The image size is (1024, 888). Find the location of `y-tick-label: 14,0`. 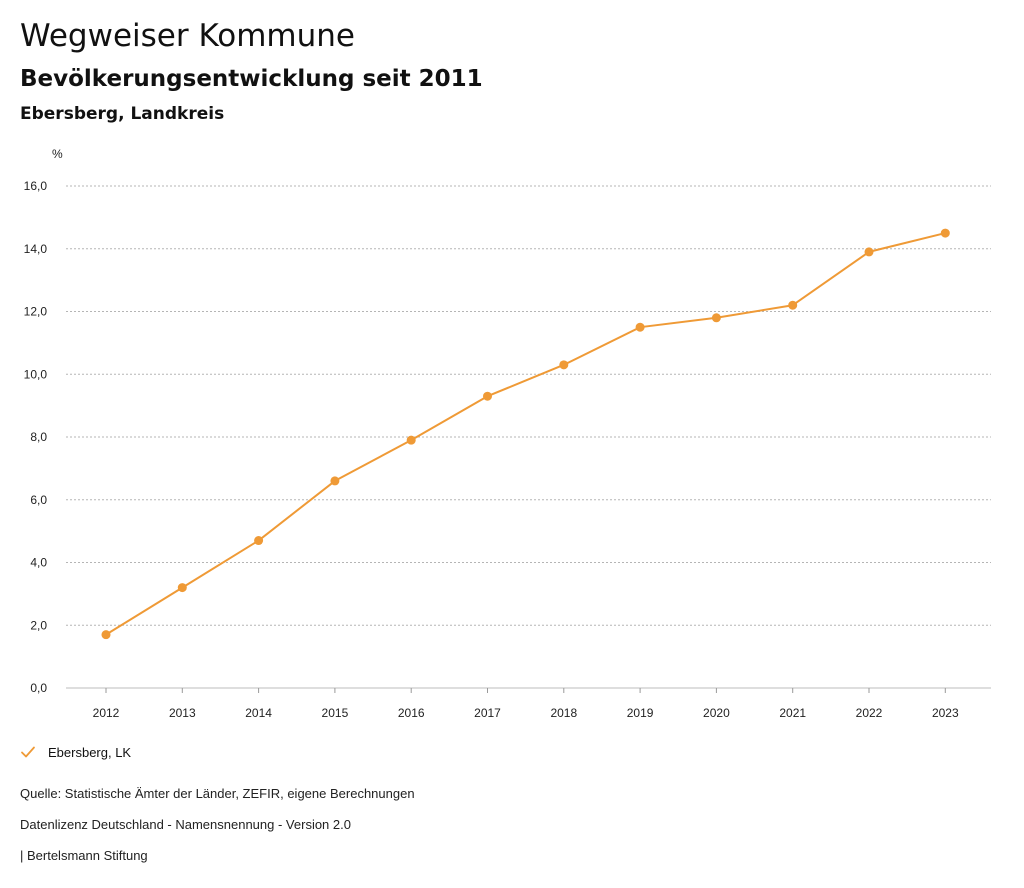

y-tick-label: 14,0 is located at coordinates (36, 249).